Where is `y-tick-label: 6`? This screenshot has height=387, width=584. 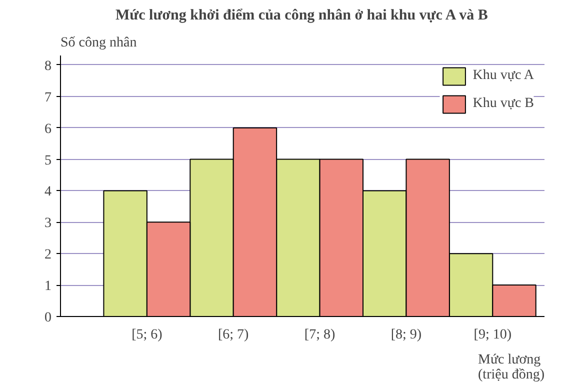 y-tick-label: 6 is located at coordinates (48, 129).